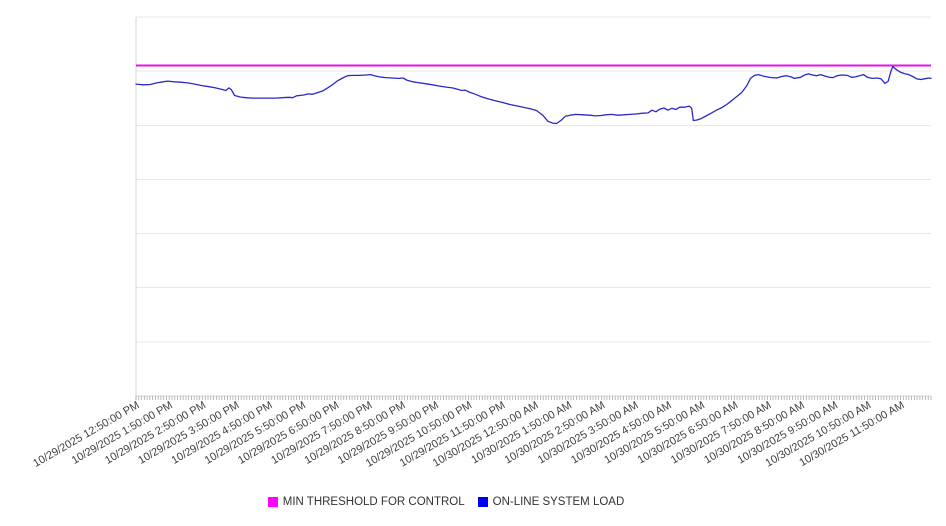  I want to click on legend-item-min-threshold: MIN THRESHOLD FOR CONTROL, so click(366, 502).